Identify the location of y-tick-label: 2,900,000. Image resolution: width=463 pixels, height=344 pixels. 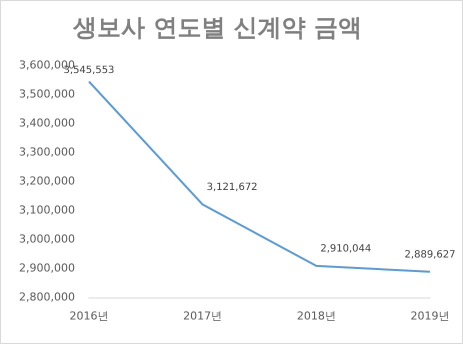
(47, 268).